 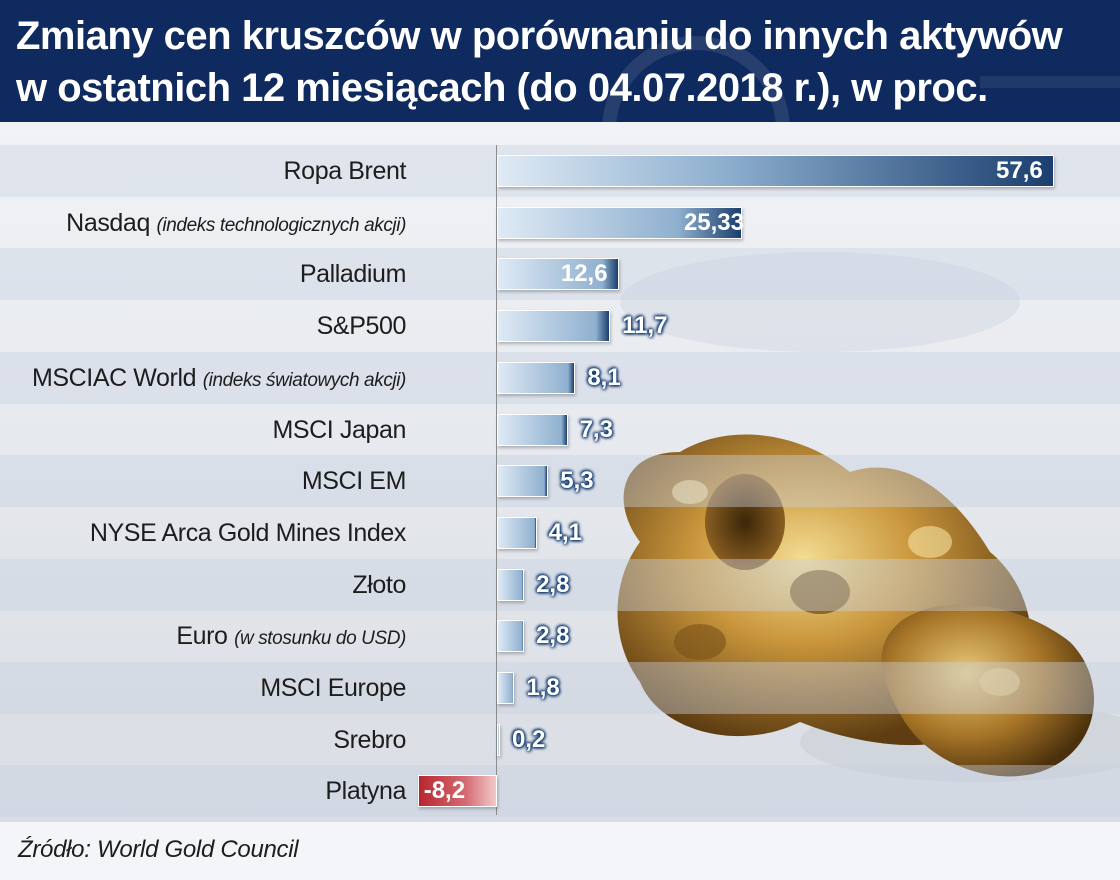 I want to click on data-label: 7,3, so click(x=596, y=429).